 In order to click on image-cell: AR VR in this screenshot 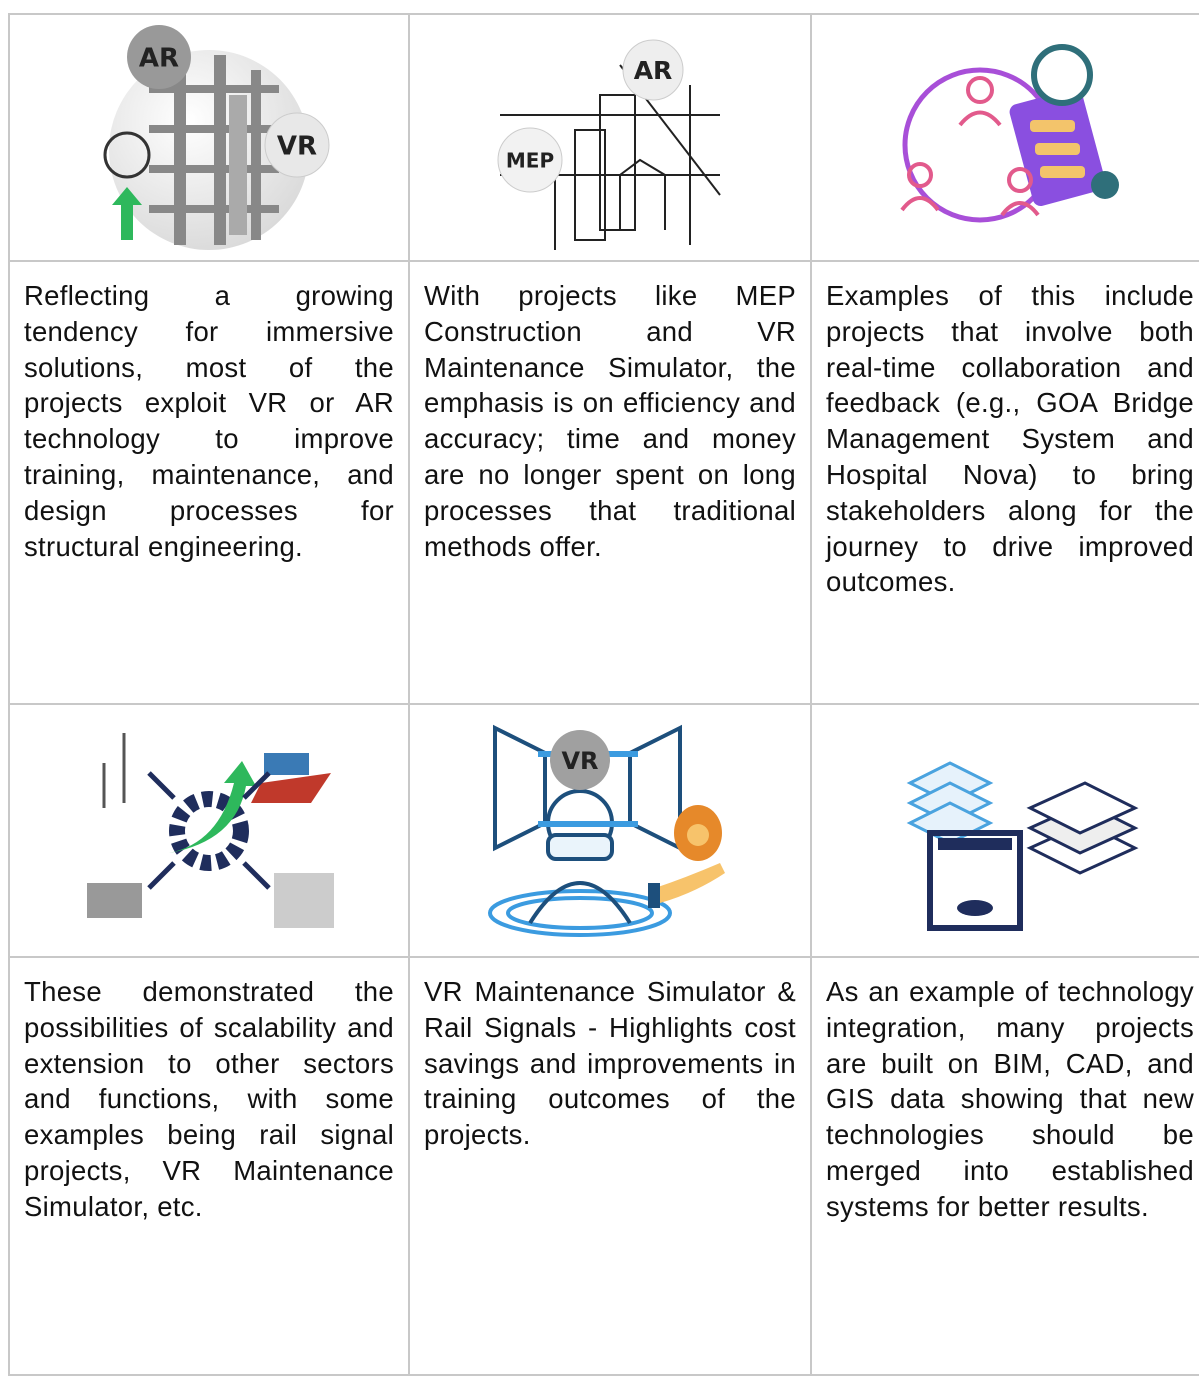, I will do `click(209, 137)`.